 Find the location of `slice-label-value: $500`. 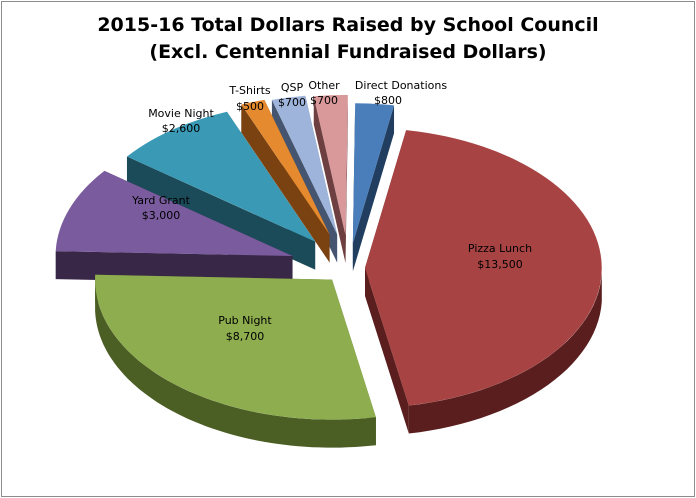

slice-label-value: $500 is located at coordinates (250, 106).